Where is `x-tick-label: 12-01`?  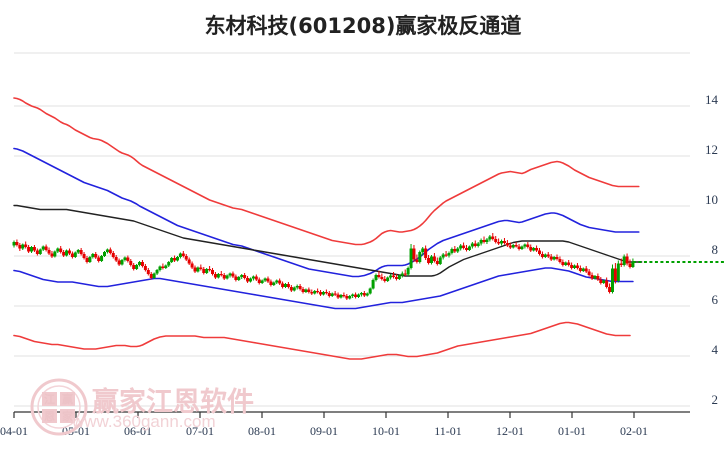 x-tick-label: 12-01 is located at coordinates (510, 431).